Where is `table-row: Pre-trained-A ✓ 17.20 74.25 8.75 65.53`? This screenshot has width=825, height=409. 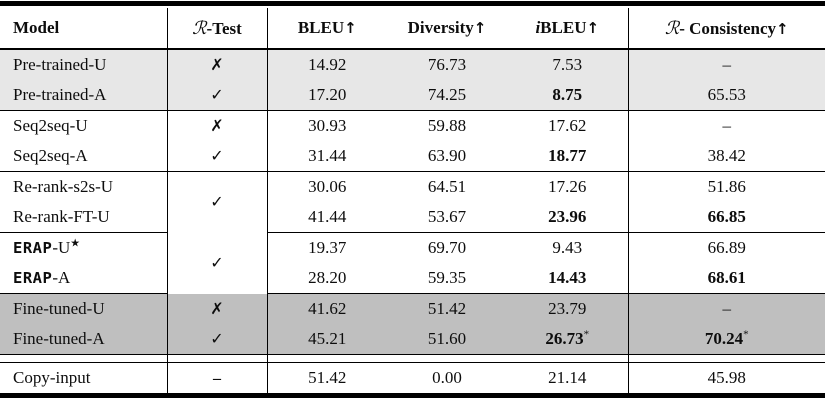
table-row: Pre-trained-A ✓ 17.20 74.25 8.75 65.53 is located at coordinates (412, 95).